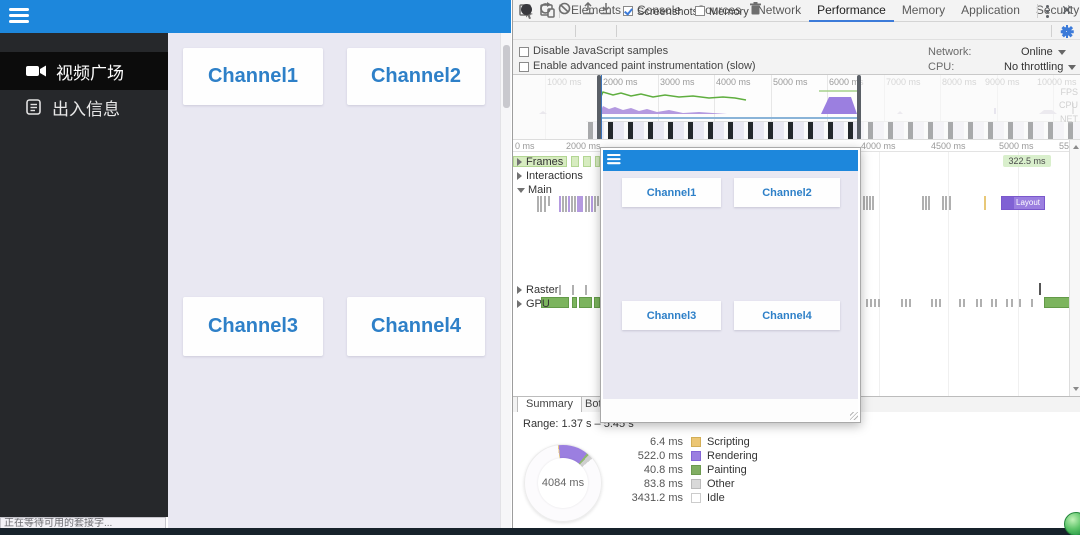 The height and width of the screenshot is (535, 1080). Describe the element at coordinates (550, 405) in the screenshot. I see `tab-summary: Summary` at that location.